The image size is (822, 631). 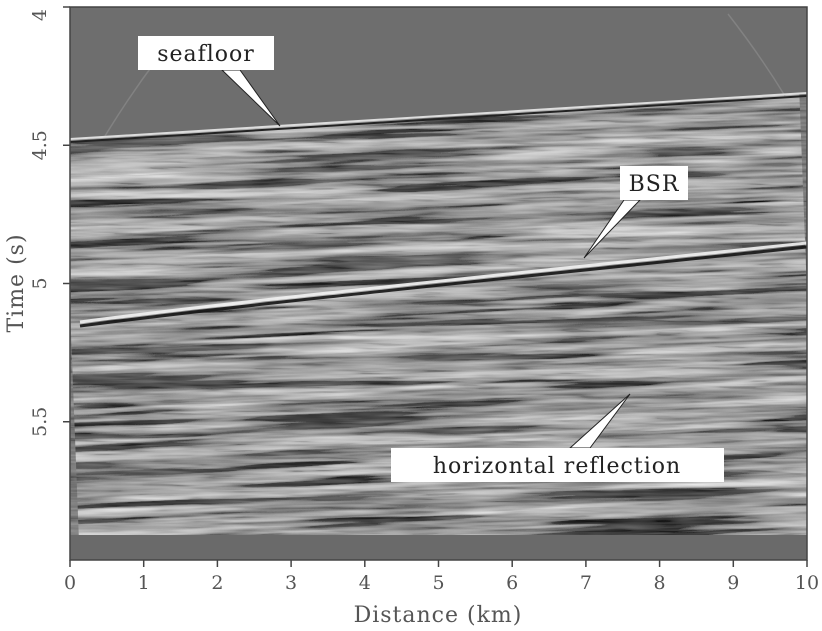 What do you see at coordinates (217, 583) in the screenshot?
I see `x-tick-label: 2` at bounding box center [217, 583].